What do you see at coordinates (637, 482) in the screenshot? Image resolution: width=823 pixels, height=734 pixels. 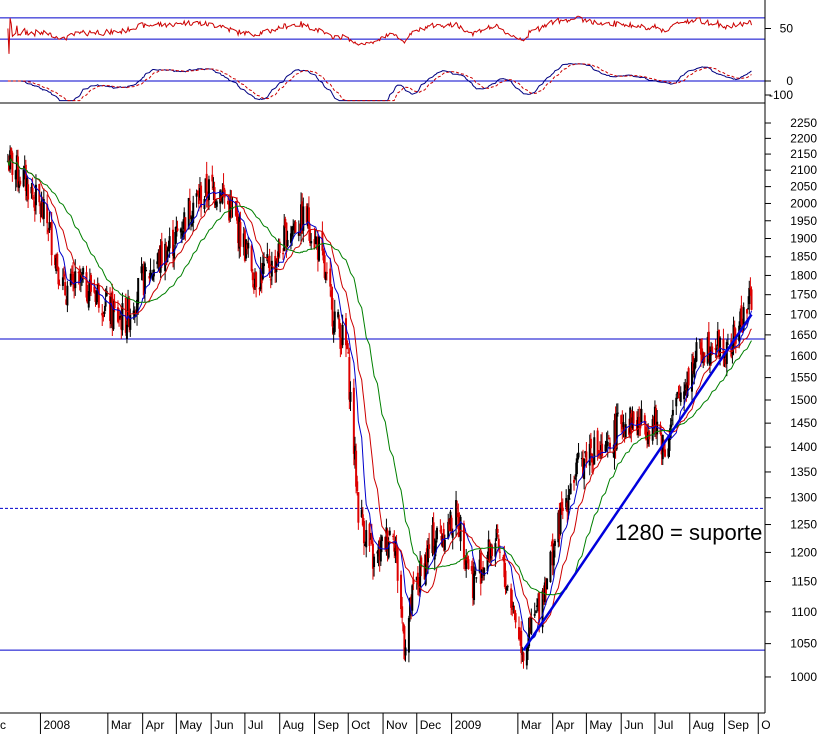 I see `support-trendline` at bounding box center [637, 482].